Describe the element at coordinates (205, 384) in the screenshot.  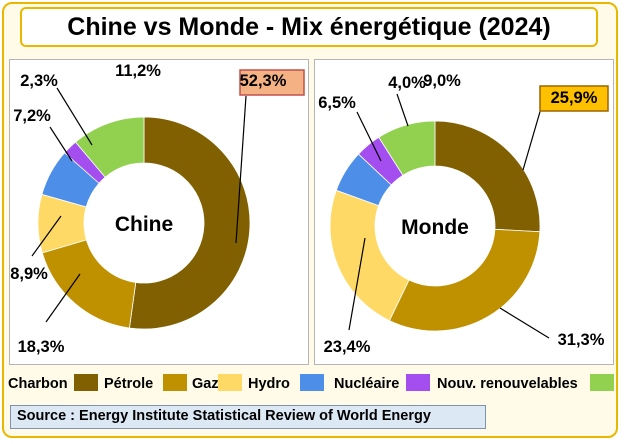
I see `legend-label-gaz: Gaz` at that location.